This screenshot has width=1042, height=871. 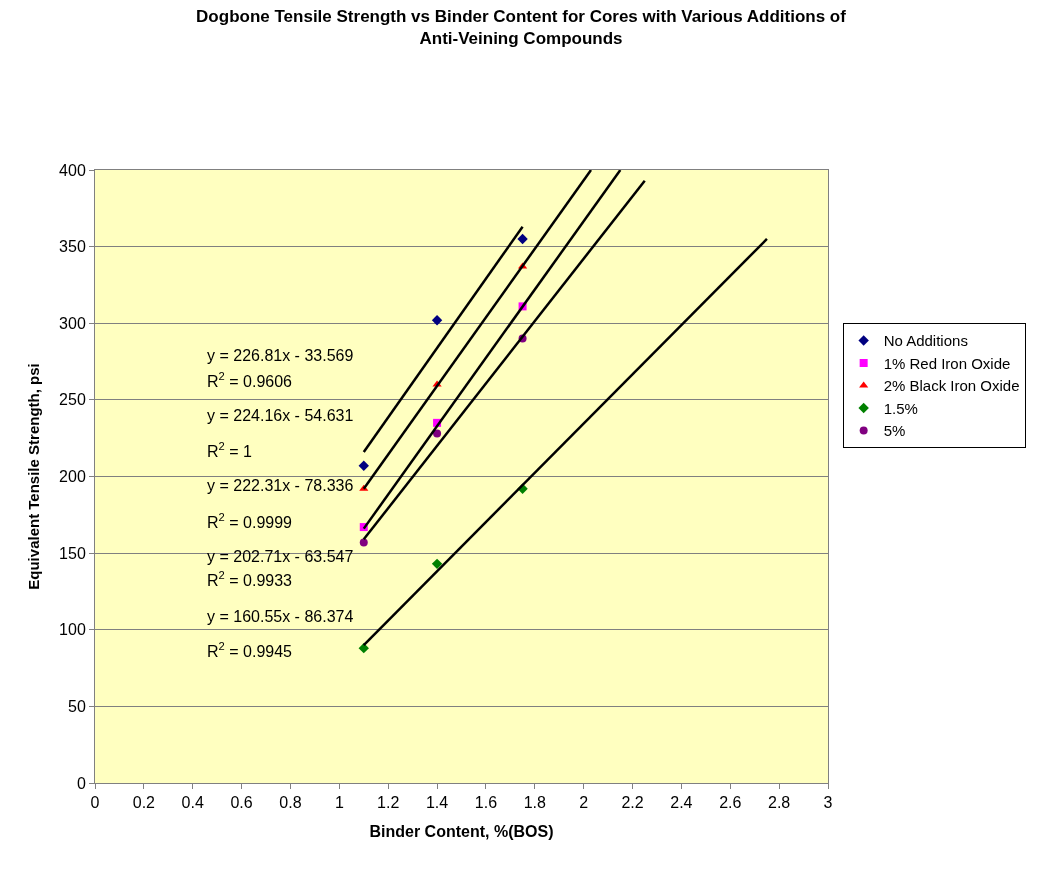 What do you see at coordinates (95, 803) in the screenshot?
I see `x-tick-label: 0` at bounding box center [95, 803].